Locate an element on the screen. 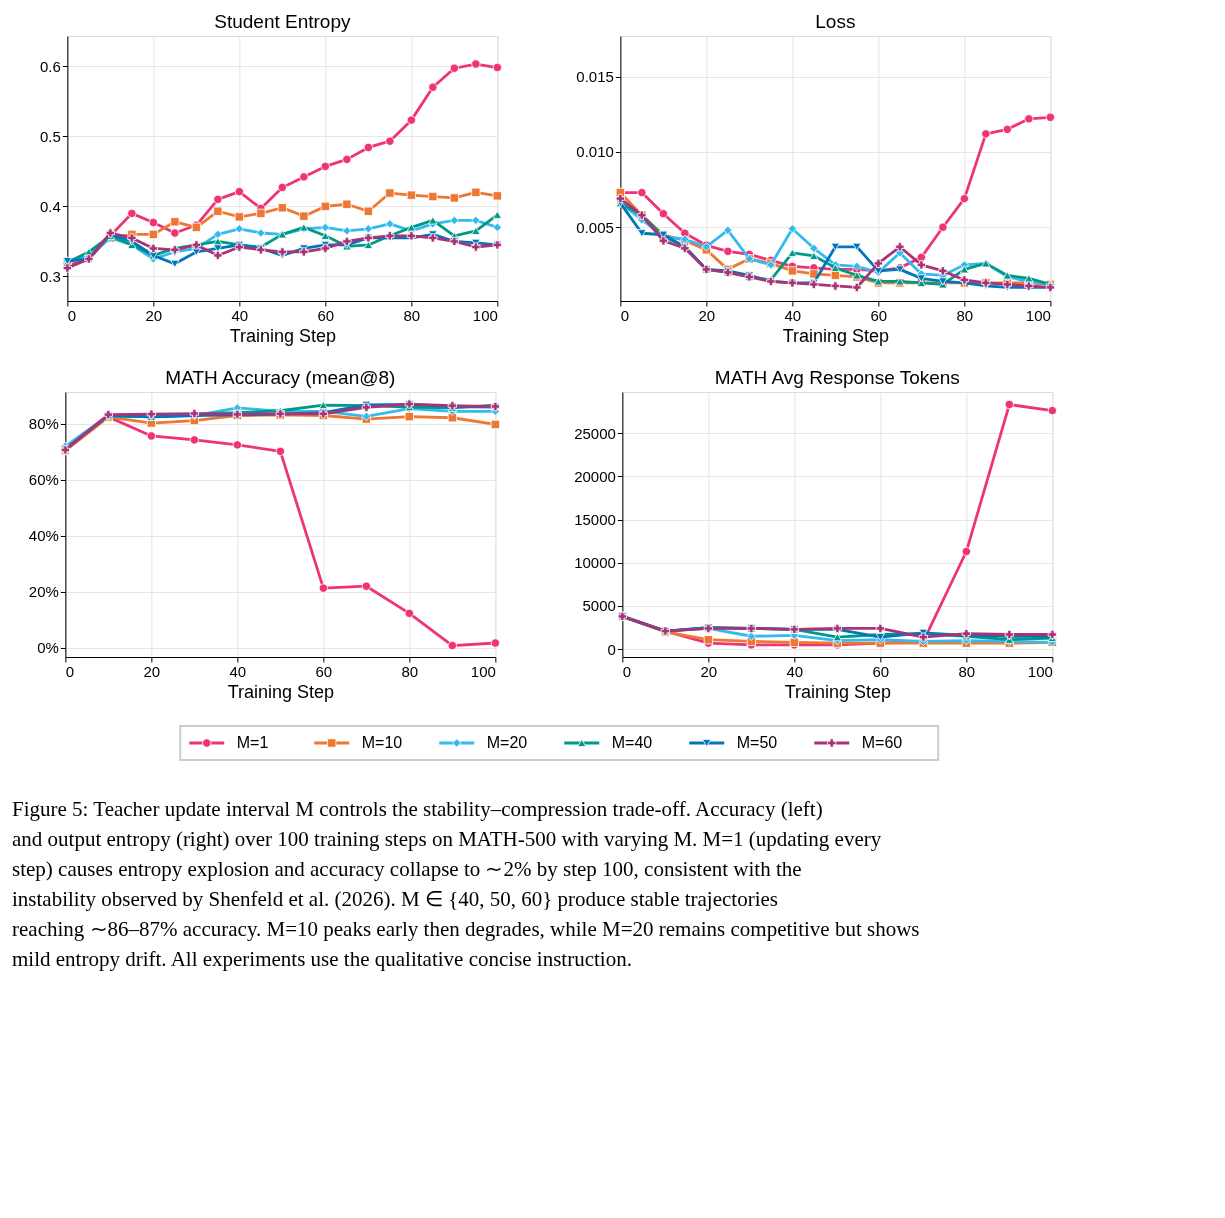  caption: Figure 5: Teacher update interval M controls the stability–compression trade-off. Accuracy (left) and output entropy (right) over 100 training steps on MATH-500 with varying M. M=1 (updating every step) causes entropy explosion and accuracy collapse to ∼2% by step 100, consistent with the instability observed by Shenfeld et al. (2026). M ∈ {40, 50, 60} produce stable trajectories reaching ∼86–87% accuracy. M=10 peaks early then degrades, while M=20 remains competitive but shows mild entropy drift. All experiments use the qualitative concise instruction. is located at coordinates (466, 884).